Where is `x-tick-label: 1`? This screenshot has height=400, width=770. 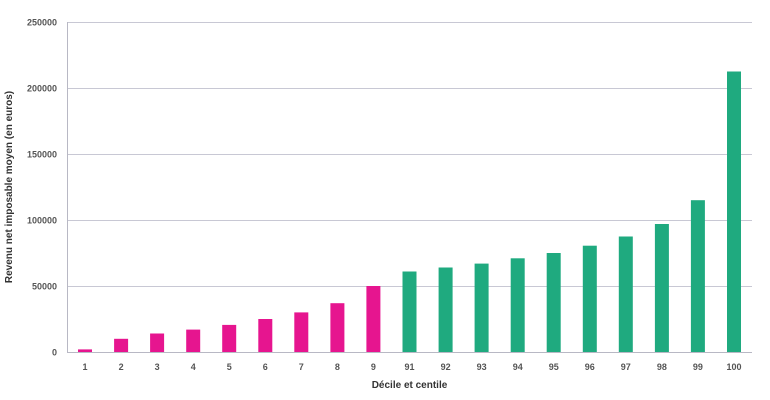
x-tick-label: 1 is located at coordinates (84, 367).